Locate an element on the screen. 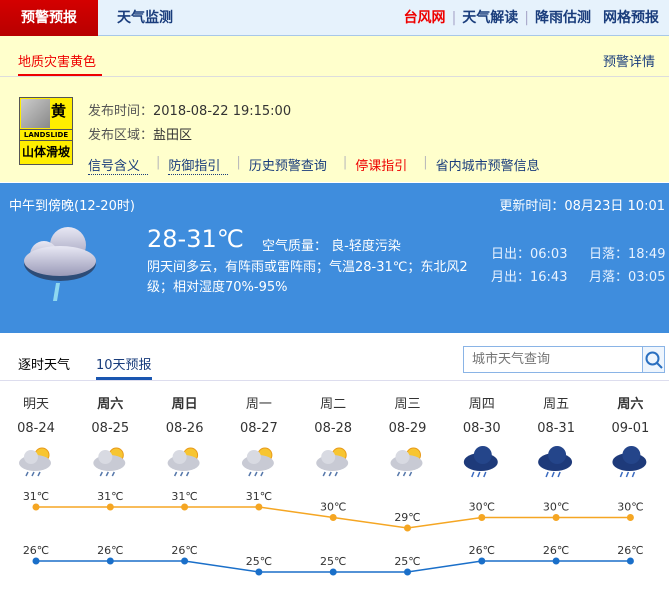 Image resolution: width=669 pixels, height=596 pixels. issue-area: 发布区域：盐田区 is located at coordinates (140, 133).